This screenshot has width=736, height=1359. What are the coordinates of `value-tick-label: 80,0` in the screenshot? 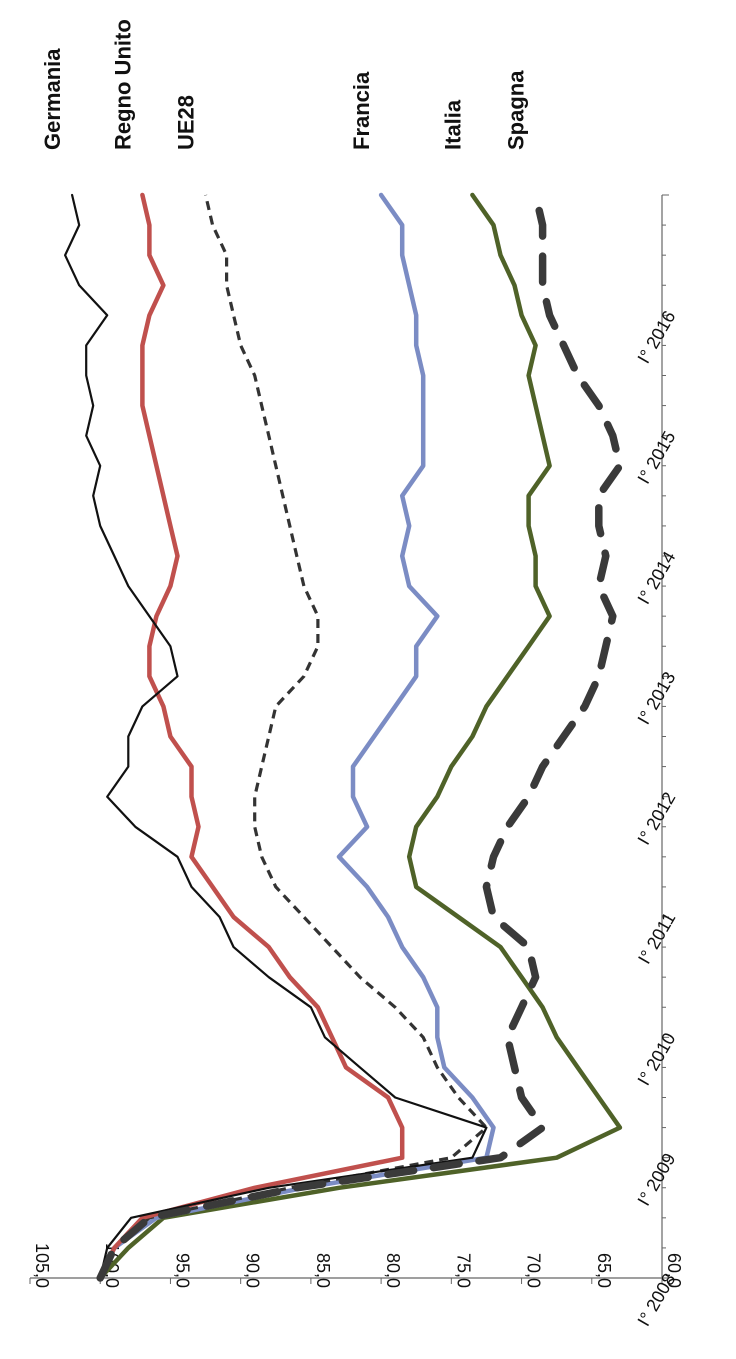 It's located at (393, 1270).